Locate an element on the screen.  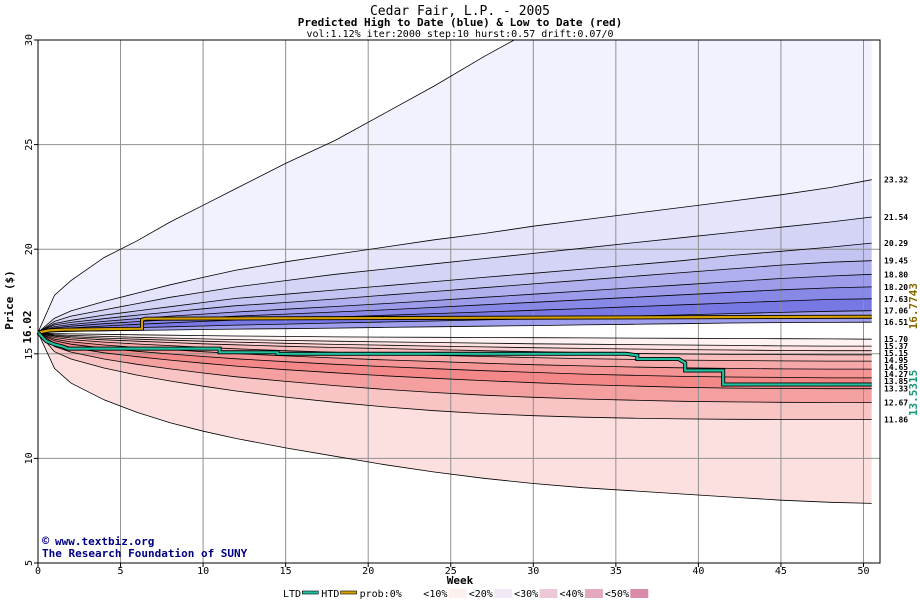
legend-label: <10% is located at coordinates (435, 594).